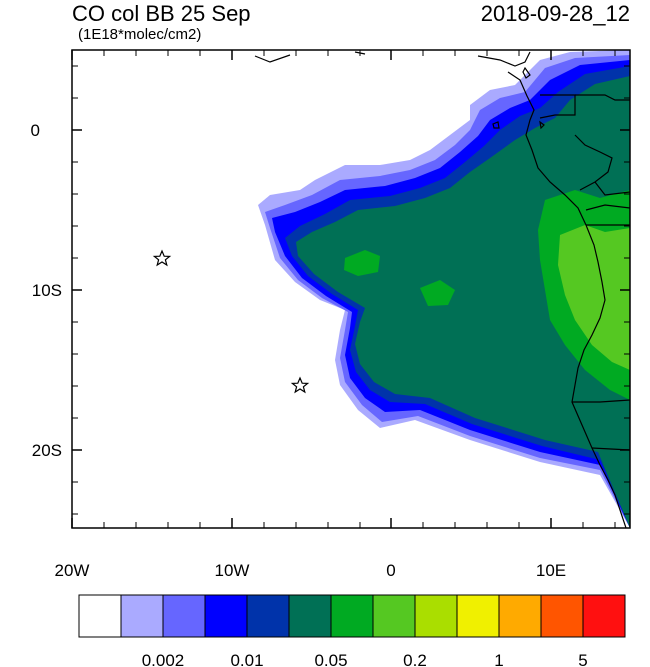 The height and width of the screenshot is (667, 650). Describe the element at coordinates (246, 659) in the screenshot. I see `colorbar-label: 0.01` at that location.